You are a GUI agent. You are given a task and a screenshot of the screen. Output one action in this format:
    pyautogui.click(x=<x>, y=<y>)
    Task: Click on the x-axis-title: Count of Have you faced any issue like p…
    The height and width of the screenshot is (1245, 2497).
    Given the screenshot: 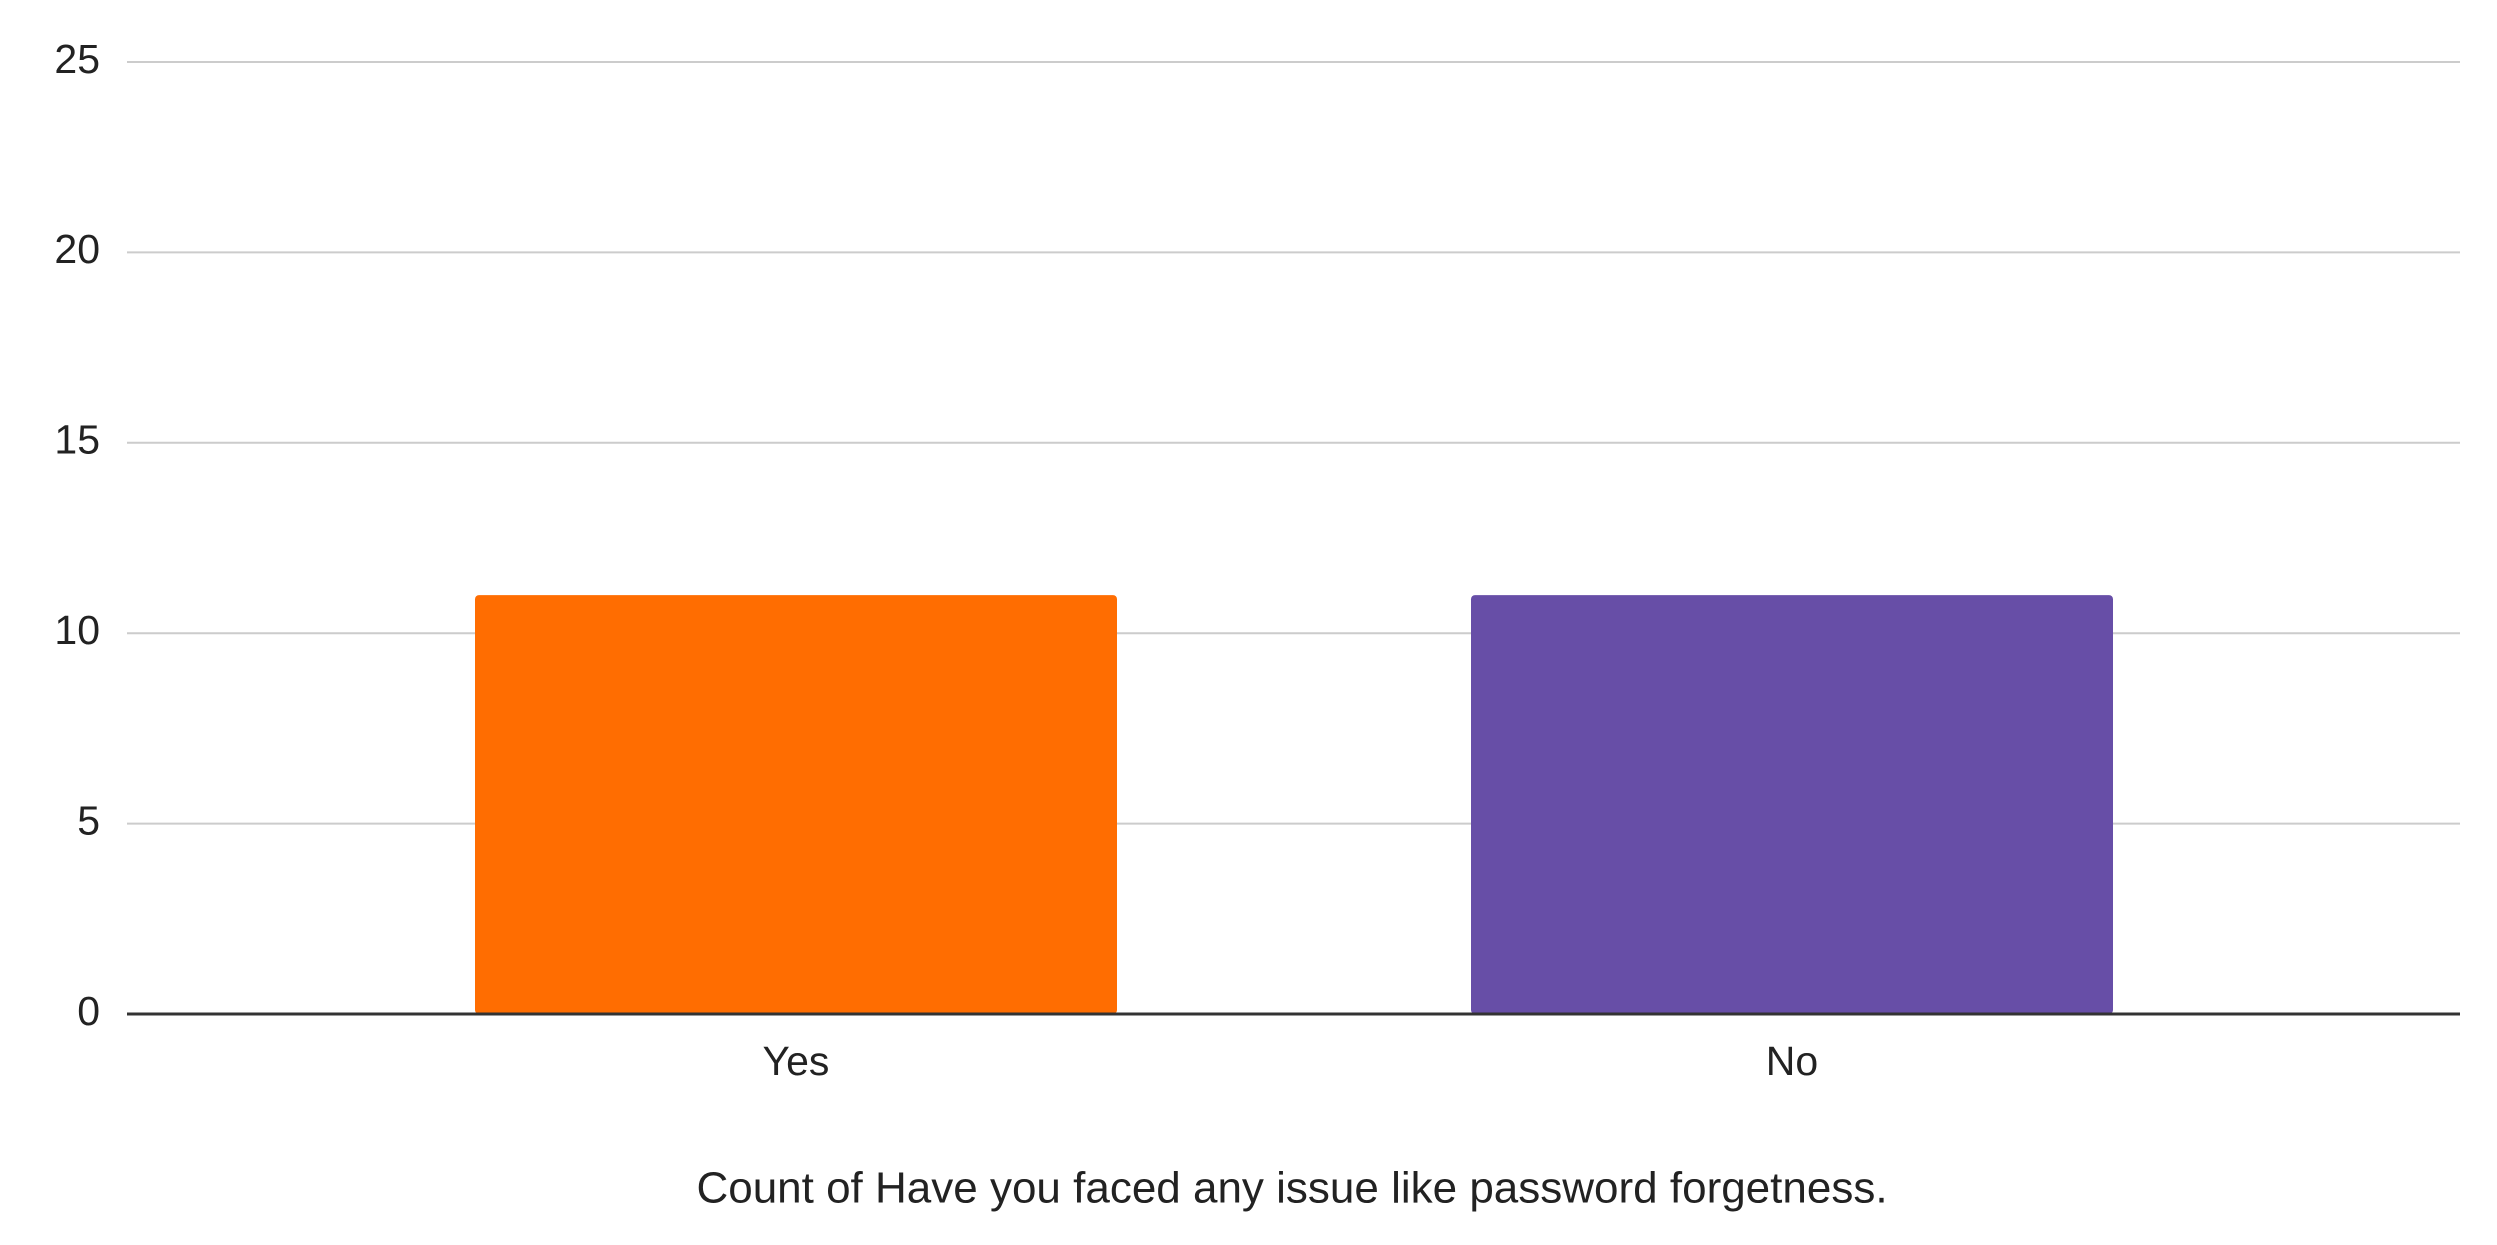 What is the action you would take?
    pyautogui.click(x=1291, y=1188)
    